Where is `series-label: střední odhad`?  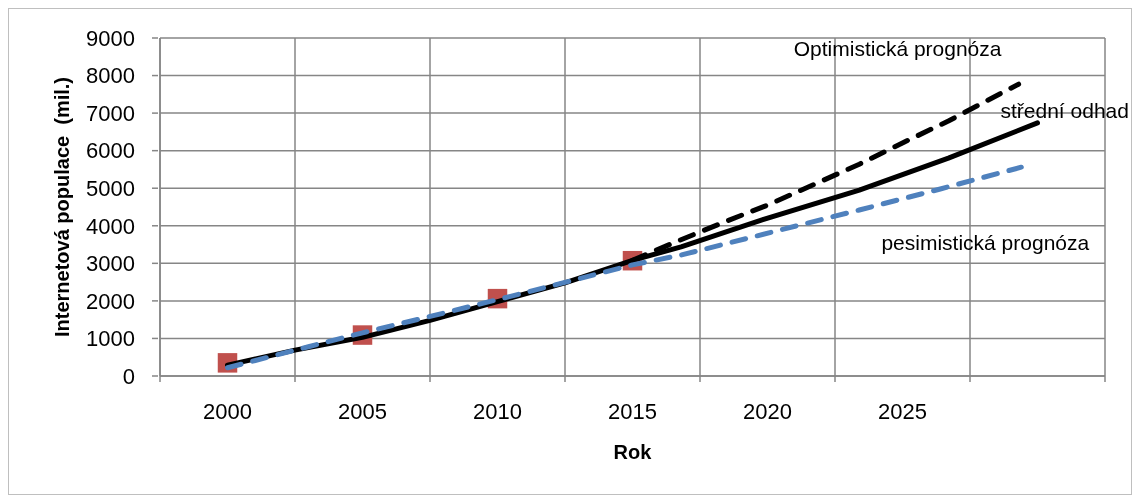
series-label: střední odhad is located at coordinates (1064, 110).